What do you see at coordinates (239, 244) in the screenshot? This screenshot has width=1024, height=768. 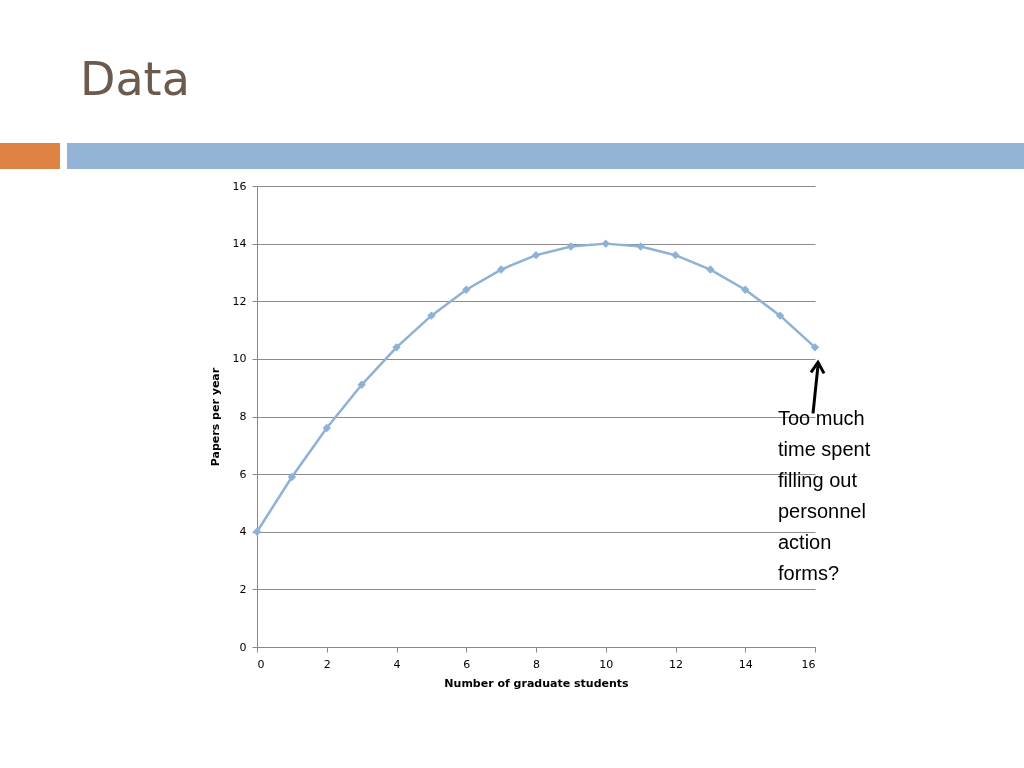 I see `y-tick-label: 14` at bounding box center [239, 244].